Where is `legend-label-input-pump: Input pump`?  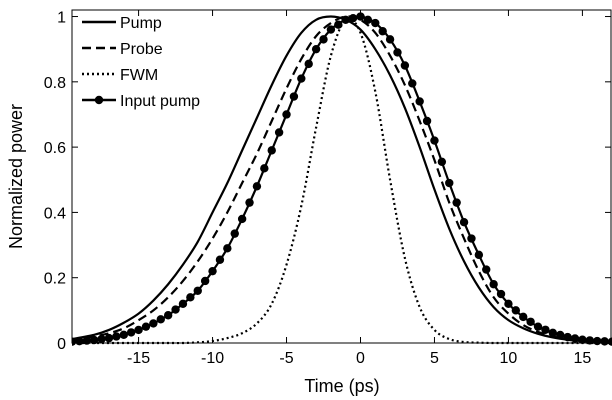
legend-label-input-pump: Input pump is located at coordinates (160, 101).